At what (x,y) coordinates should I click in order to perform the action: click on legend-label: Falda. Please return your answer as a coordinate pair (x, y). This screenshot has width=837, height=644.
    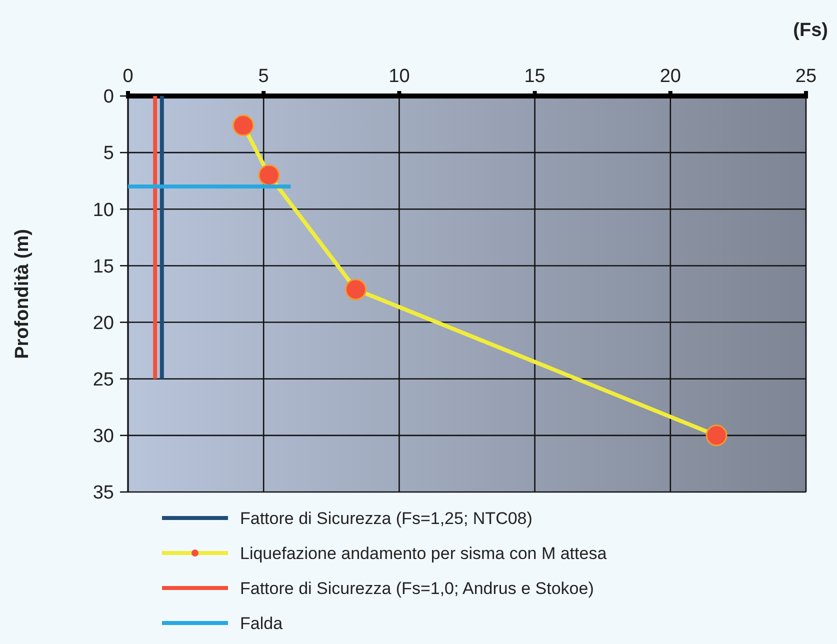
    Looking at the image, I should click on (262, 623).